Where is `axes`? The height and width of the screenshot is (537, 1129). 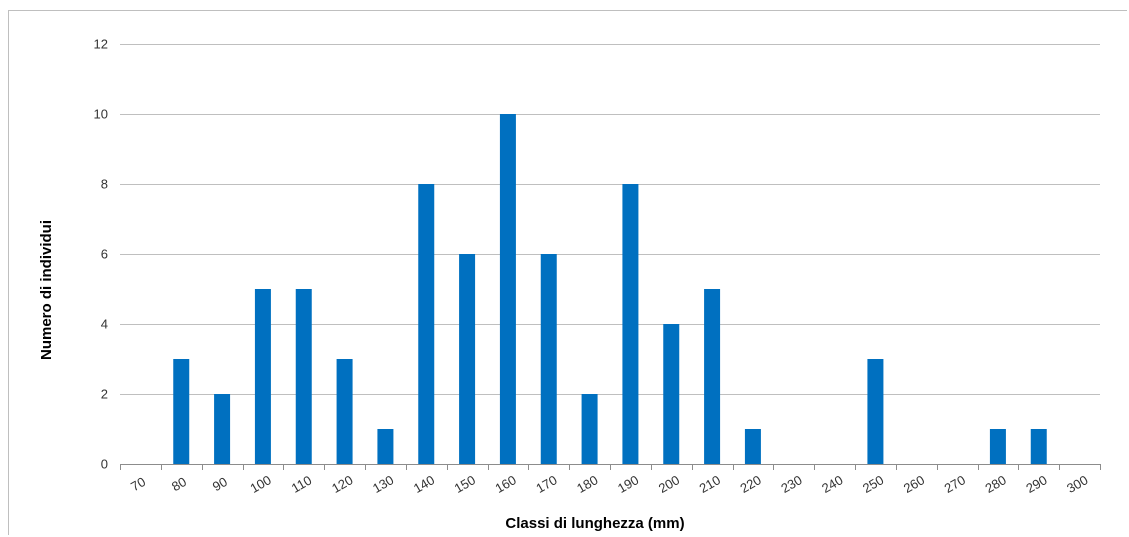 axes is located at coordinates (610, 467).